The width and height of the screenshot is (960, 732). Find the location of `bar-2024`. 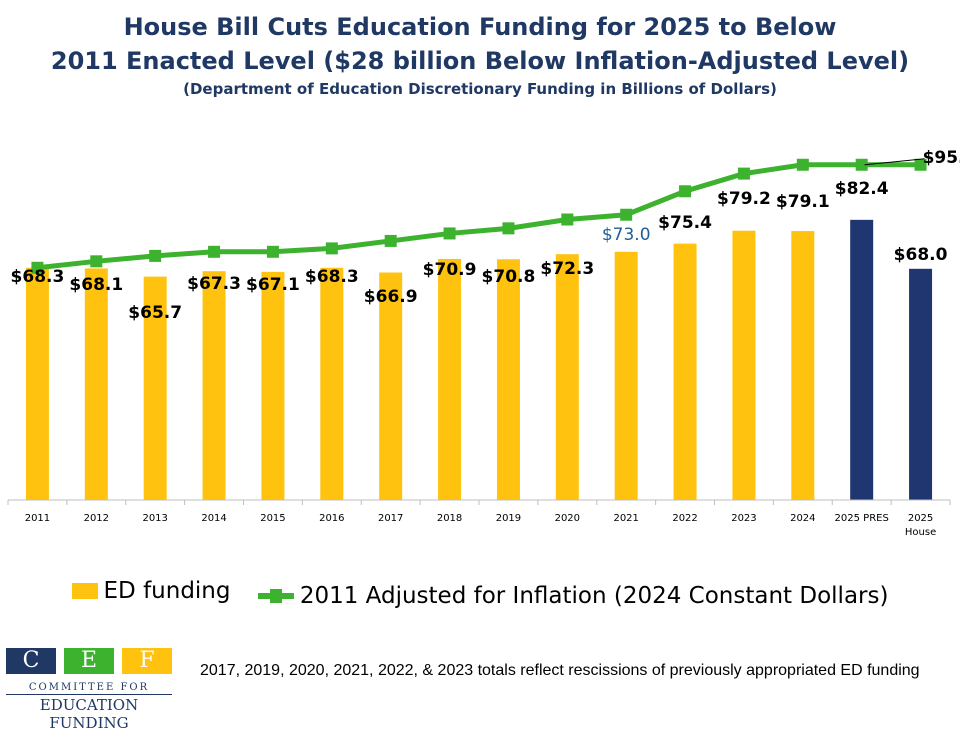

bar-2024 is located at coordinates (803, 365).